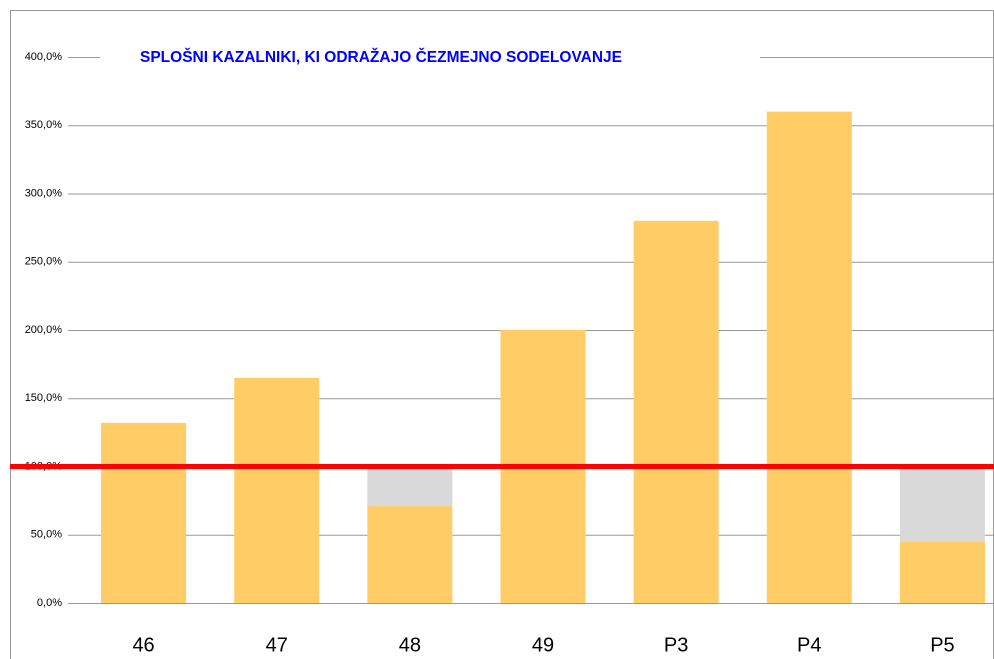 Image resolution: width=994 pixels, height=659 pixels. What do you see at coordinates (44, 57) in the screenshot?
I see `y-tick-label: 400,0%` at bounding box center [44, 57].